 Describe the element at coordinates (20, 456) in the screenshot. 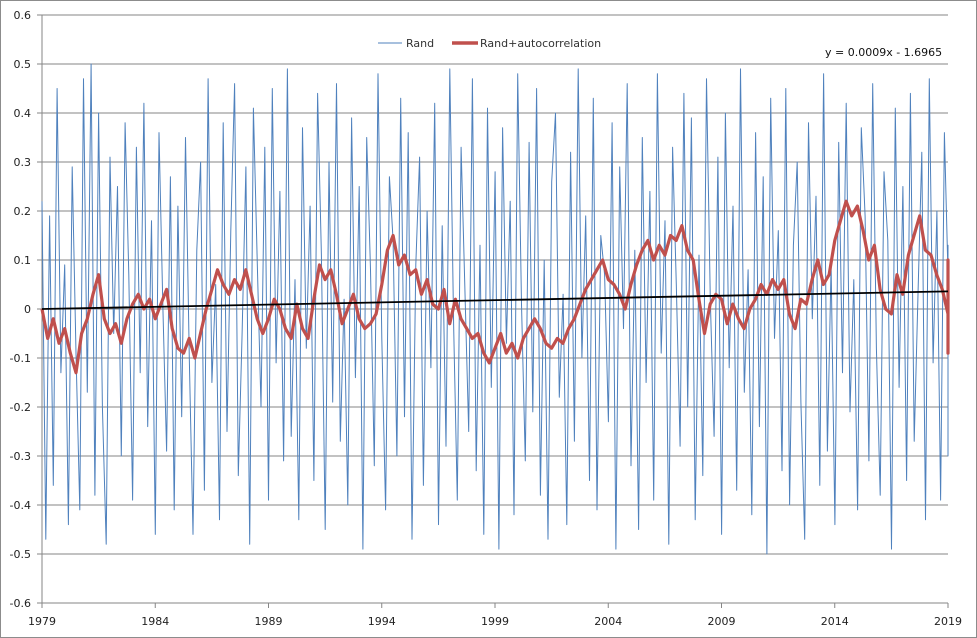

I see `y-tick-label: -0.3` at that location.